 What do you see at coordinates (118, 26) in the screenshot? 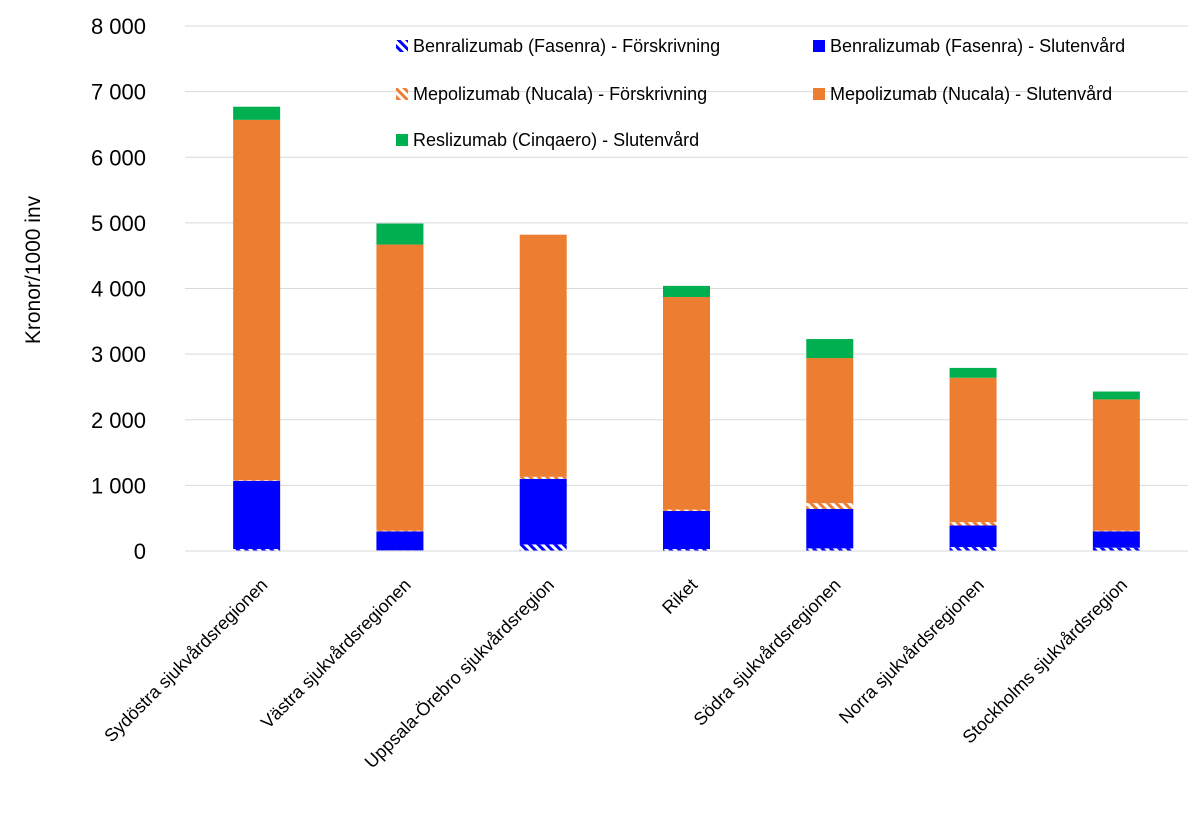
I see `y-tick-label: 8 000` at bounding box center [118, 26].